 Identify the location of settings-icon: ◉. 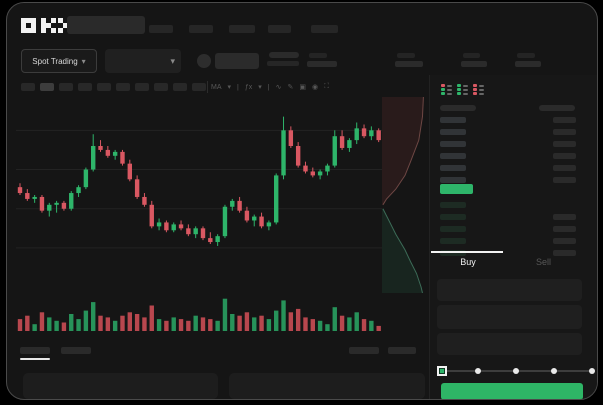
(315, 87).